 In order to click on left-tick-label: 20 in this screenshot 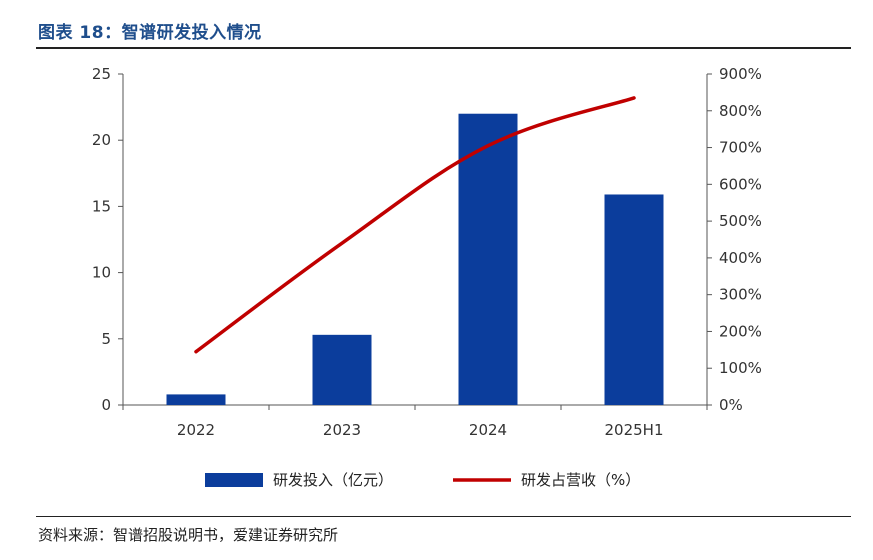, I will do `click(101, 140)`.